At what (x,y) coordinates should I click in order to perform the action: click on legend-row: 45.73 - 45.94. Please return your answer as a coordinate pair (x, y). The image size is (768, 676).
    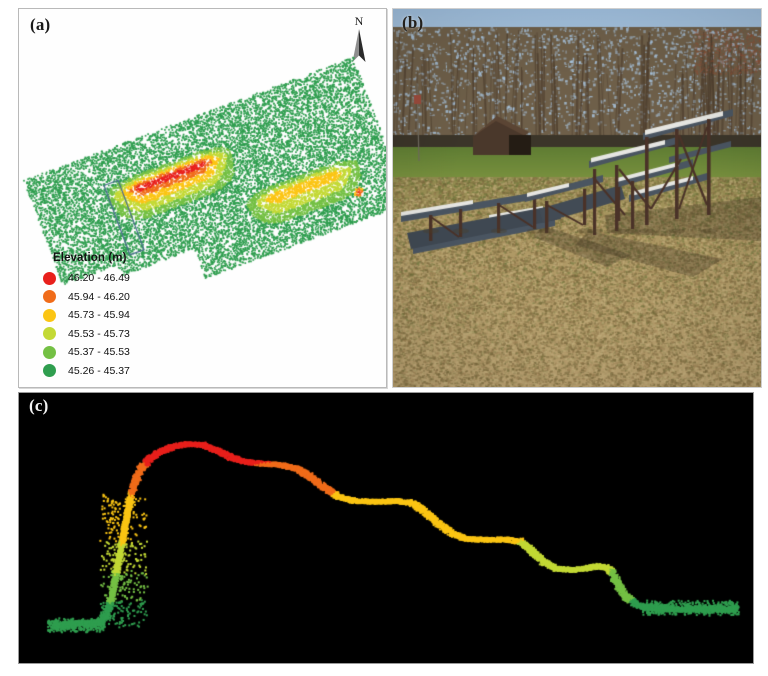
    Looking at the image, I should click on (119, 315).